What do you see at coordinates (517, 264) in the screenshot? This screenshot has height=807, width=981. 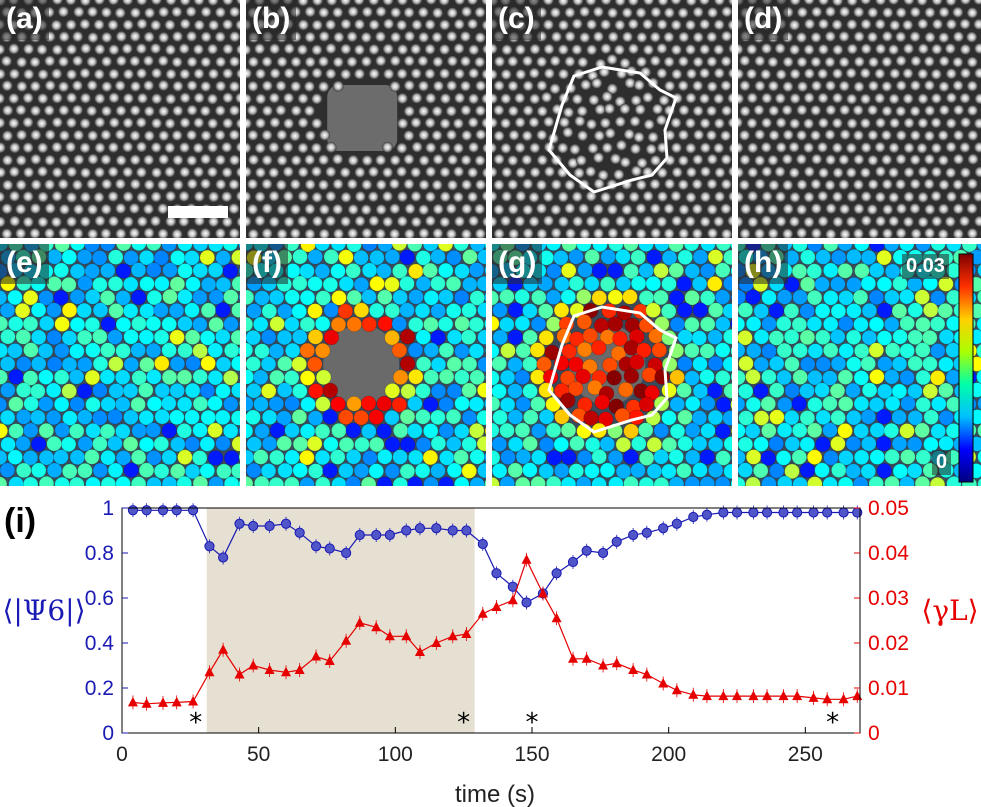 I see `panel-label-g: (g)` at bounding box center [517, 264].